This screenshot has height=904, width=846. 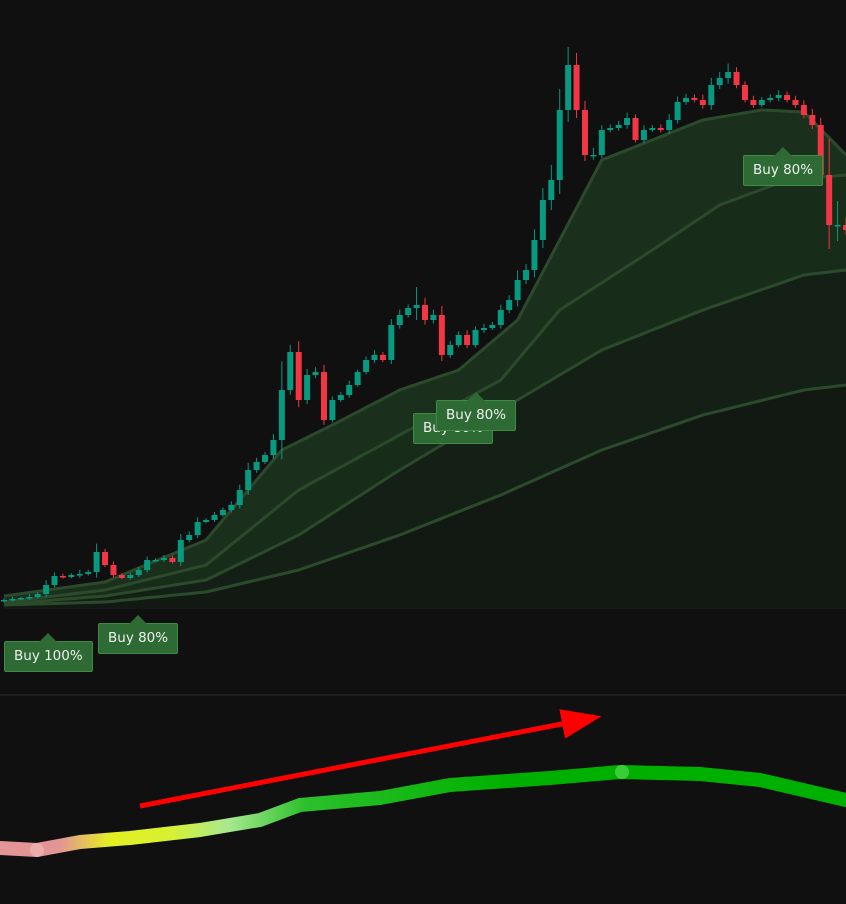 What do you see at coordinates (370, 759) in the screenshot?
I see `trend-arrow` at bounding box center [370, 759].